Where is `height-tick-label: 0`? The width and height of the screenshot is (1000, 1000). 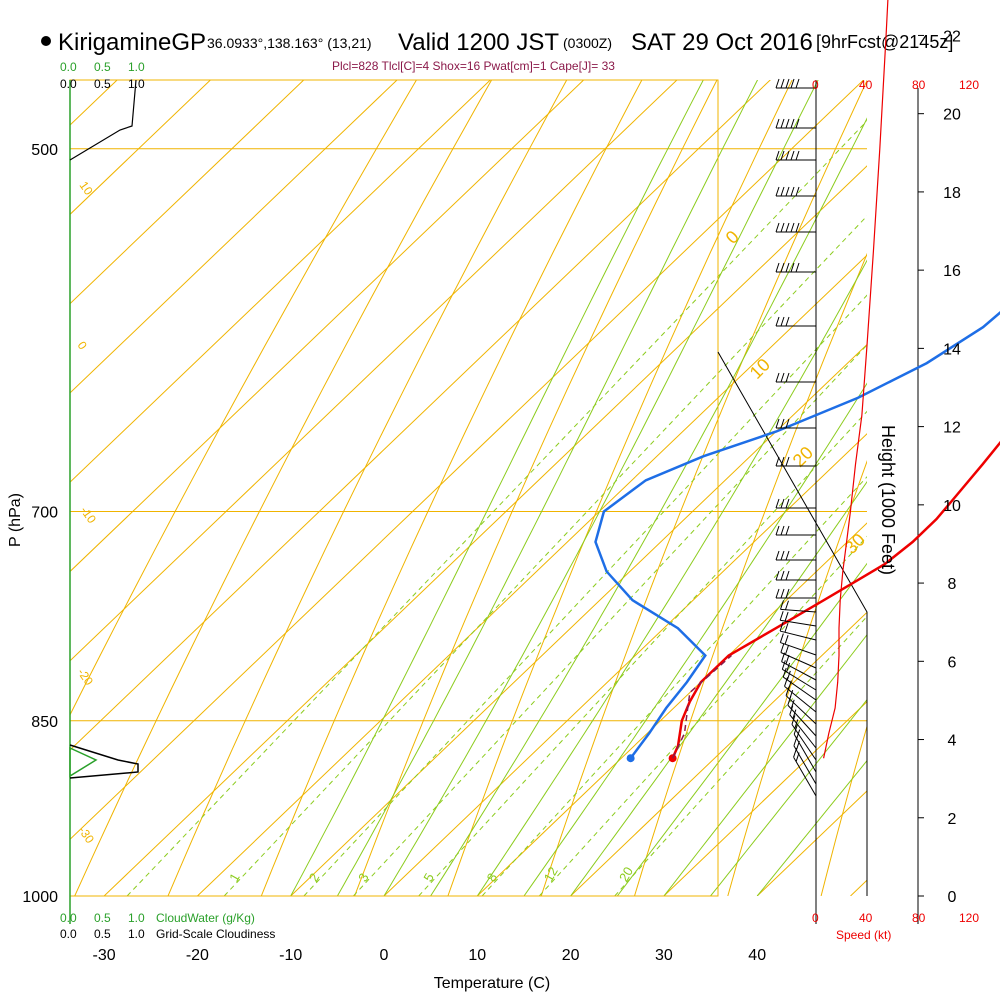
height-tick-label: 0 is located at coordinates (952, 897).